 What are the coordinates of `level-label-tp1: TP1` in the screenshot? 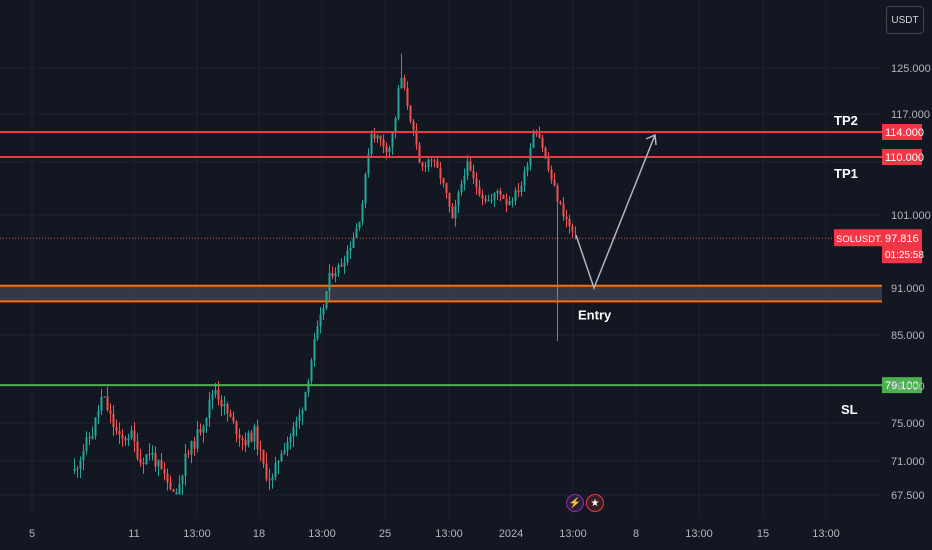 It's located at (846, 173).